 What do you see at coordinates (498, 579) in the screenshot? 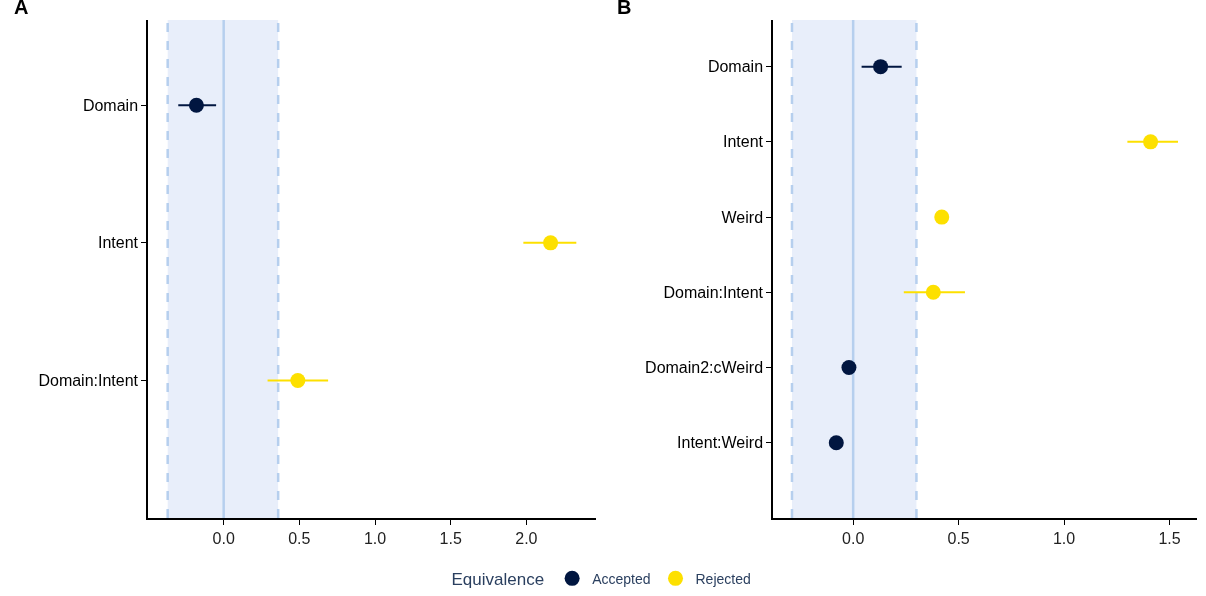
I see `legend-title: Equivalence` at bounding box center [498, 579].